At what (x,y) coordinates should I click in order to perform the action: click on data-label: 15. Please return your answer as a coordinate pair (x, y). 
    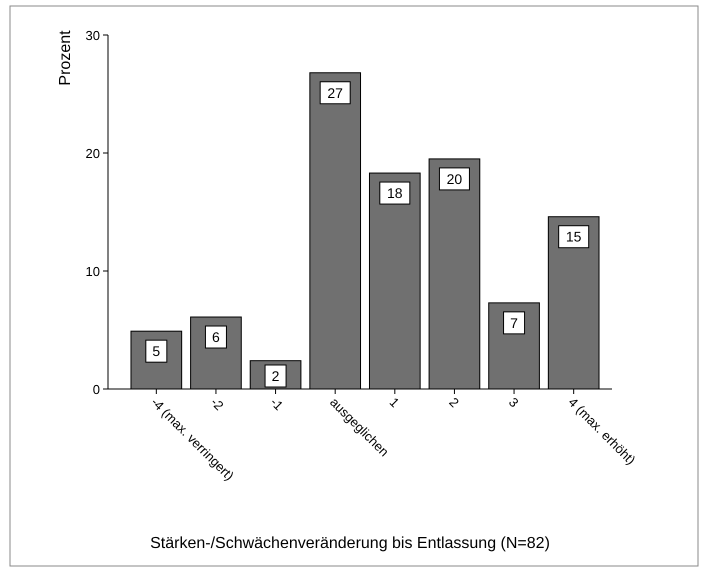
    Looking at the image, I should click on (574, 236).